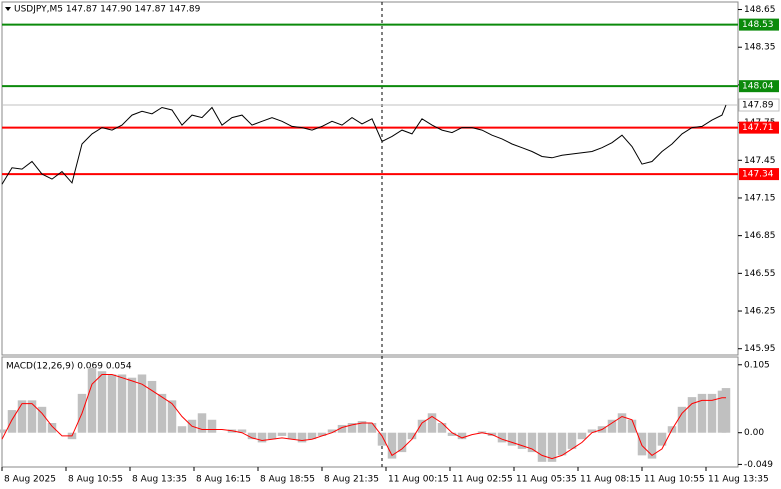  What do you see at coordinates (95, 480) in the screenshot?
I see `x-tick-label: 8 Aug 10:55` at bounding box center [95, 480].